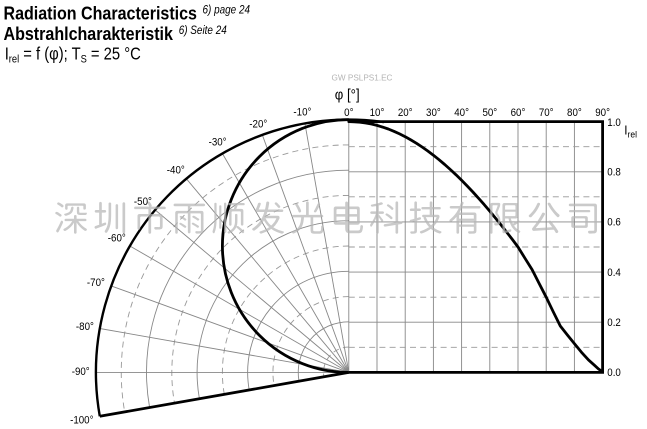 The width and height of the screenshot is (647, 429). I want to click on svg-text: 0.4, so click(614, 272).